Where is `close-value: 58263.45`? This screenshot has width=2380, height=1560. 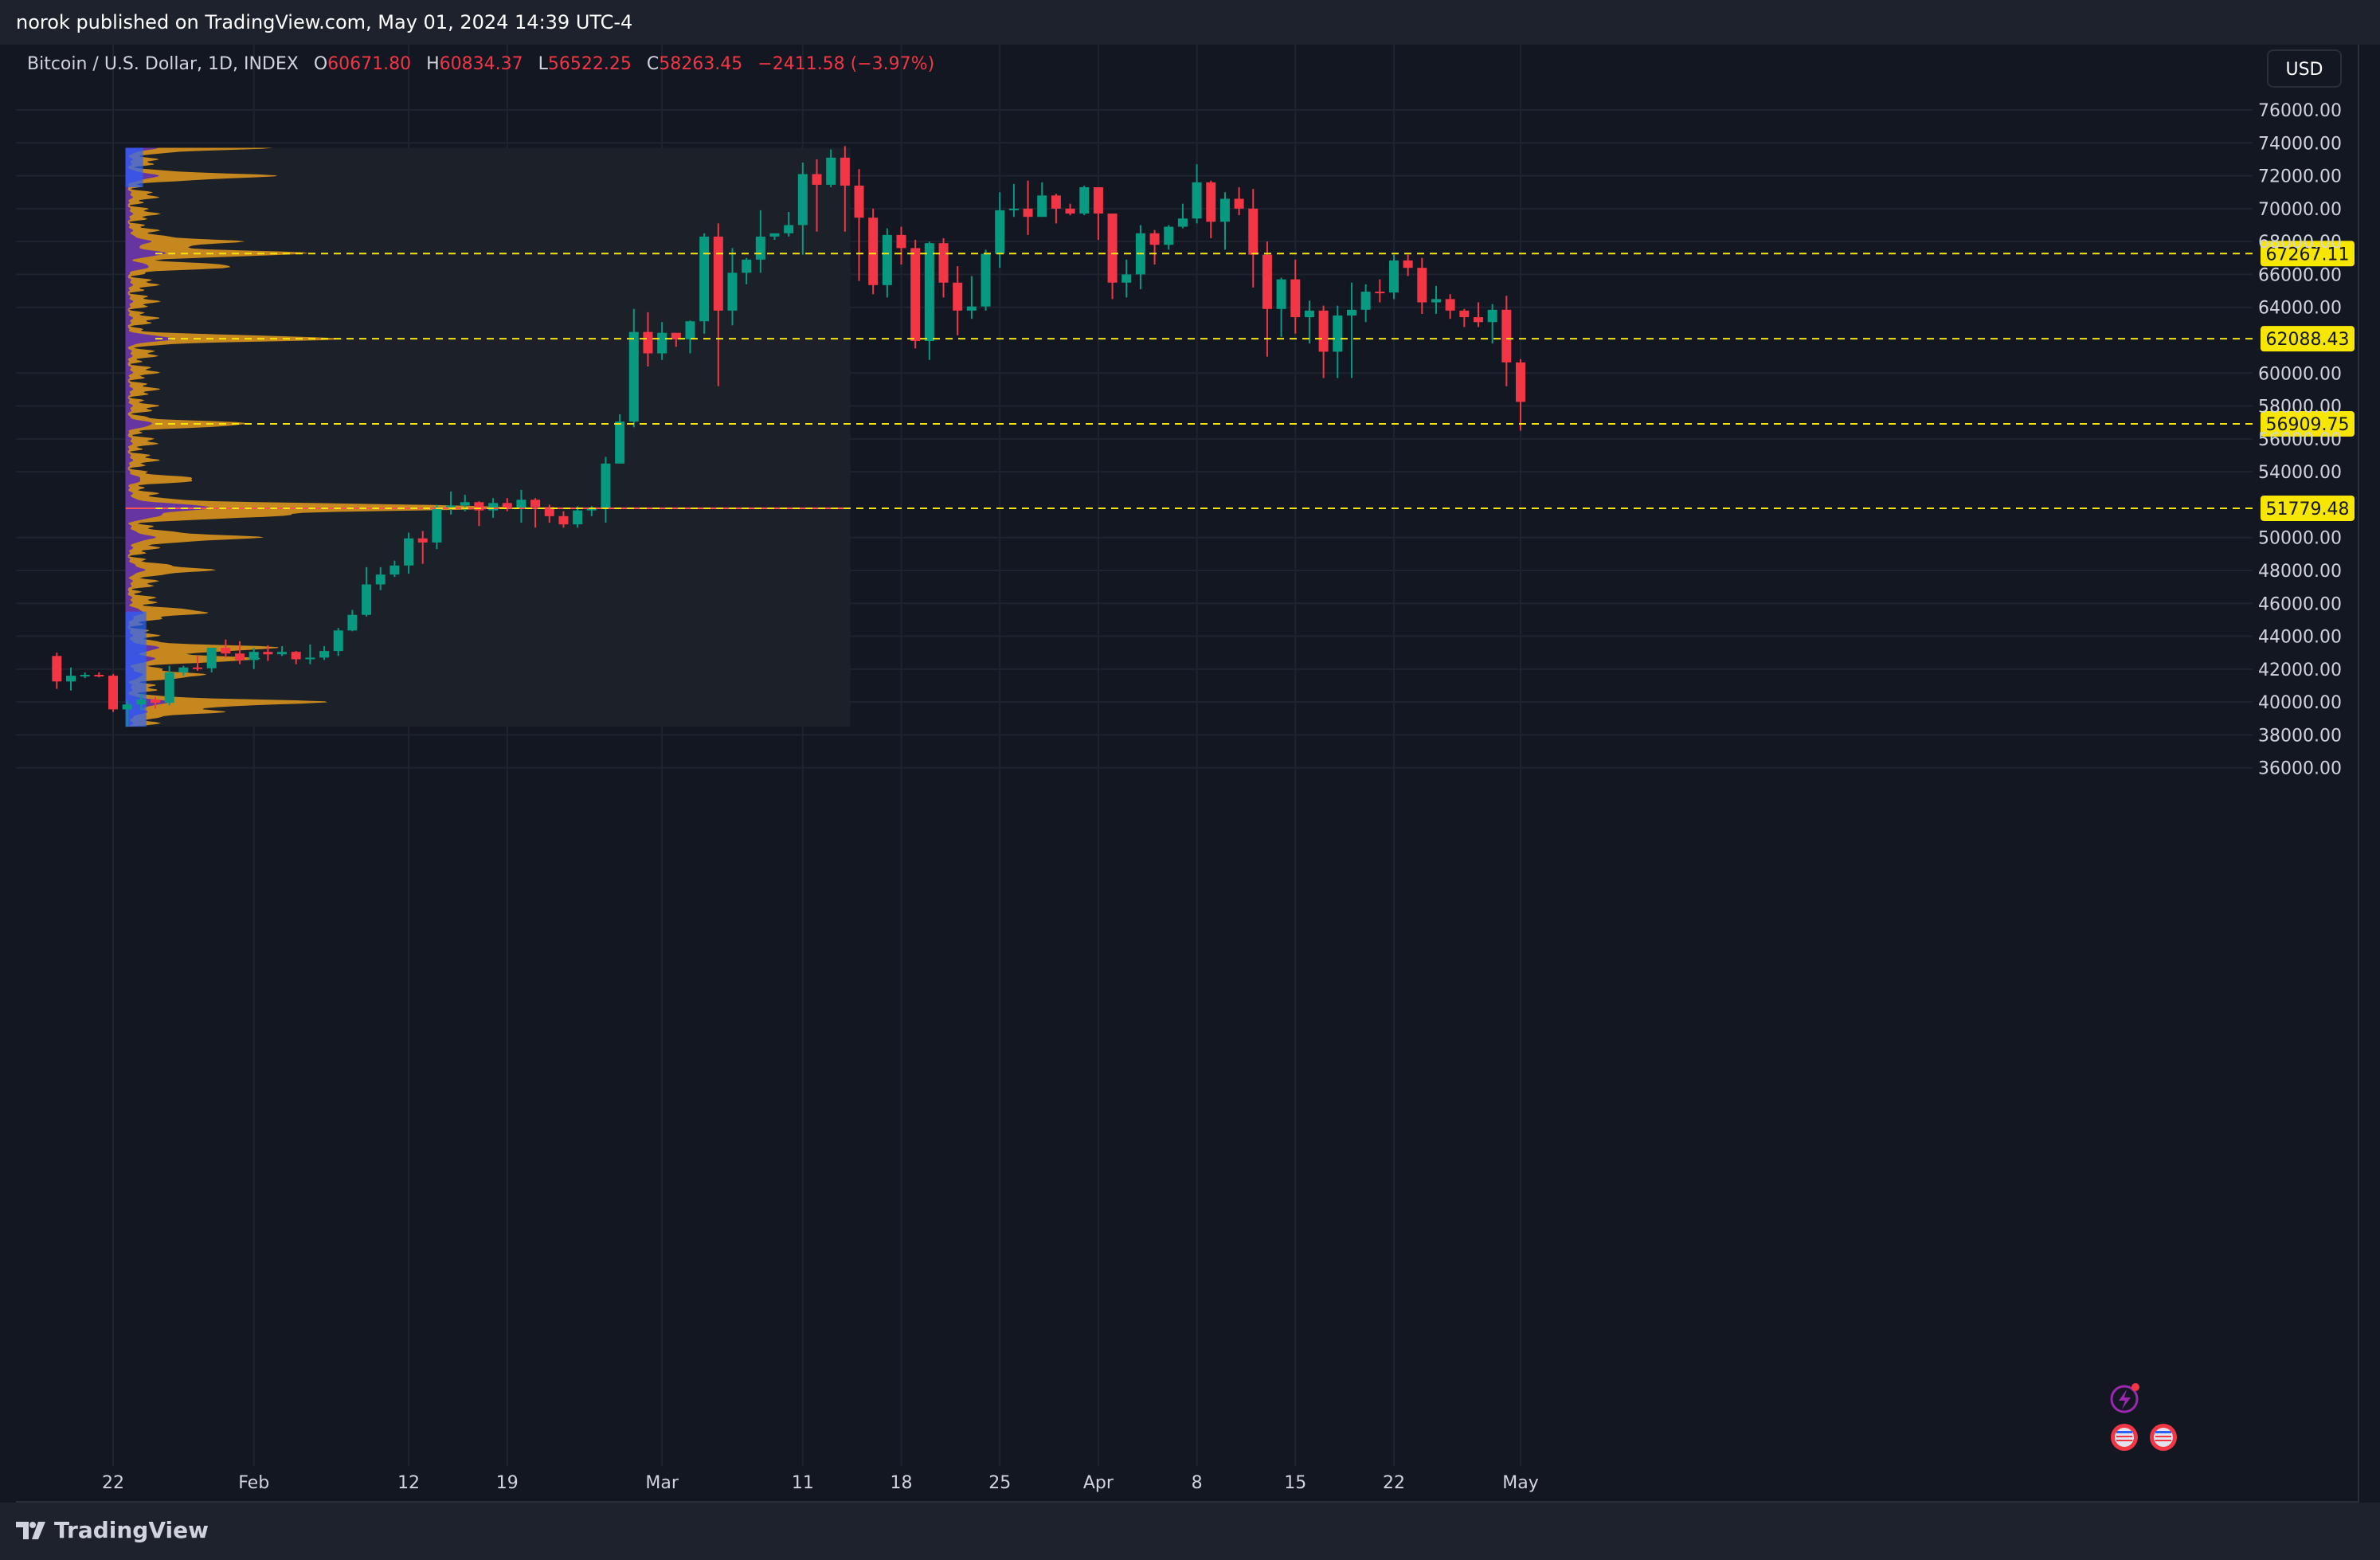 close-value: 58263.45 is located at coordinates (701, 64).